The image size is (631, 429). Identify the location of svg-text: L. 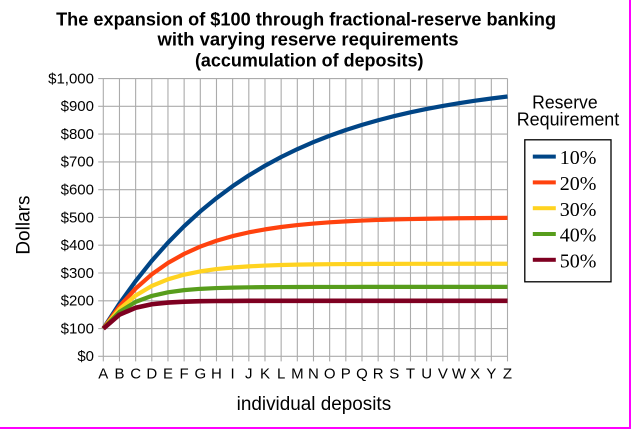
(281, 373).